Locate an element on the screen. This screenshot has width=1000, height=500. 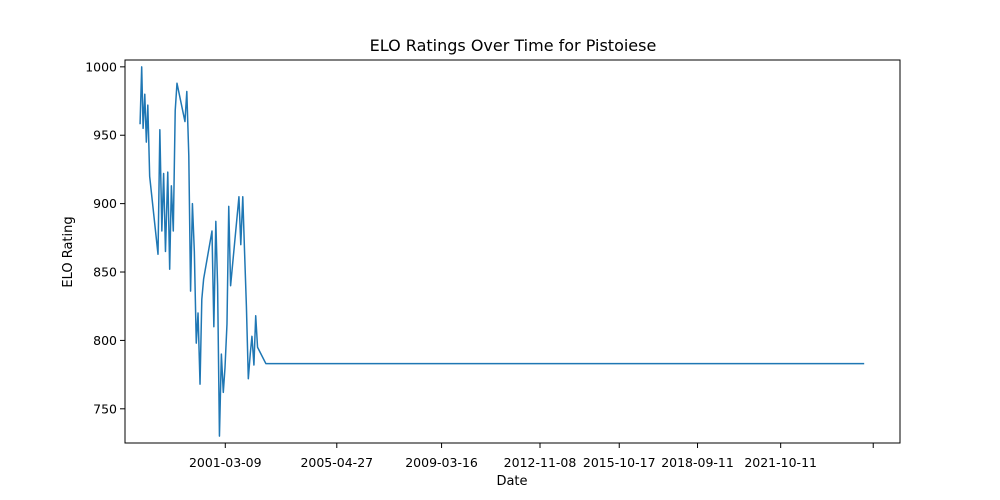
x-tick-label: 2005-04-27 is located at coordinates (336, 462).